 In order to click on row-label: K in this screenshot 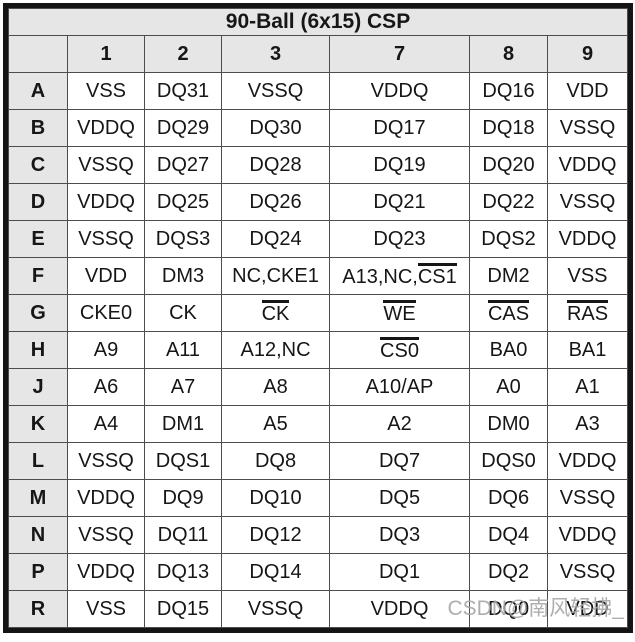, I will do `click(38, 424)`.